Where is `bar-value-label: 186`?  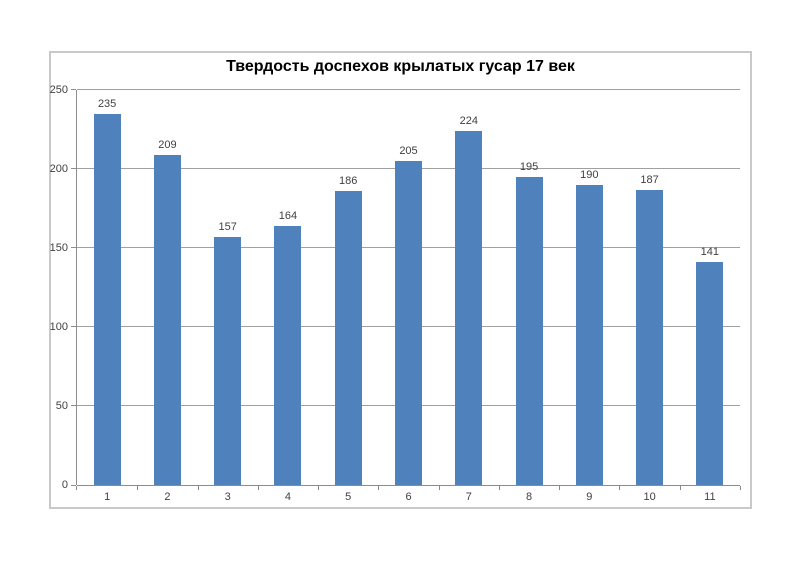 bar-value-label: 186 is located at coordinates (348, 181).